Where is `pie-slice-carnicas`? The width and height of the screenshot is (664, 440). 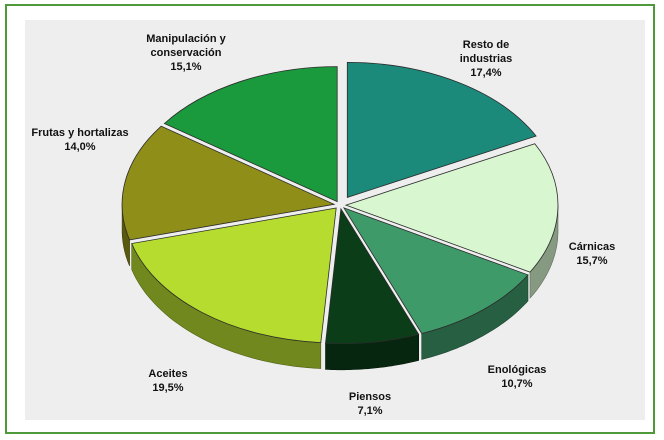
pie-slice-carnicas is located at coordinates (451, 208).